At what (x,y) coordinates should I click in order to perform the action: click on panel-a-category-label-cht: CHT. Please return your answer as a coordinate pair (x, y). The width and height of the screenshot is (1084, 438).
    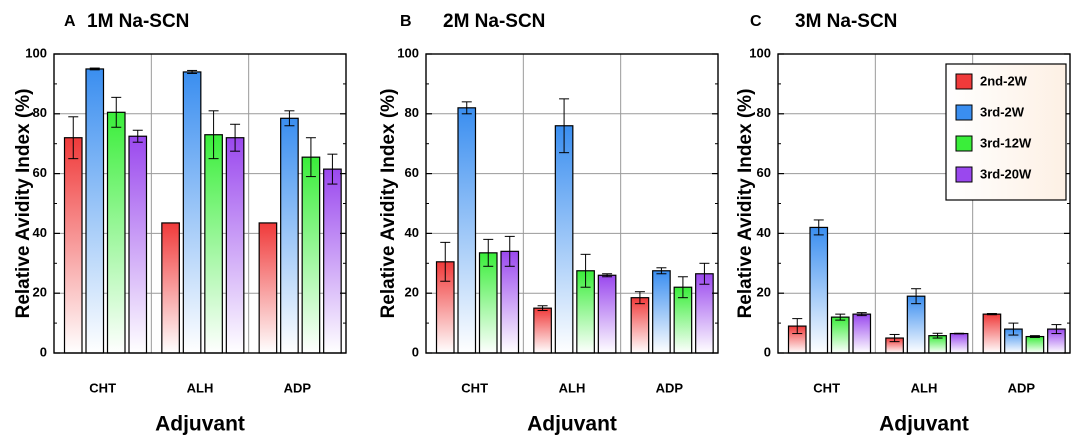
    Looking at the image, I should click on (102, 387).